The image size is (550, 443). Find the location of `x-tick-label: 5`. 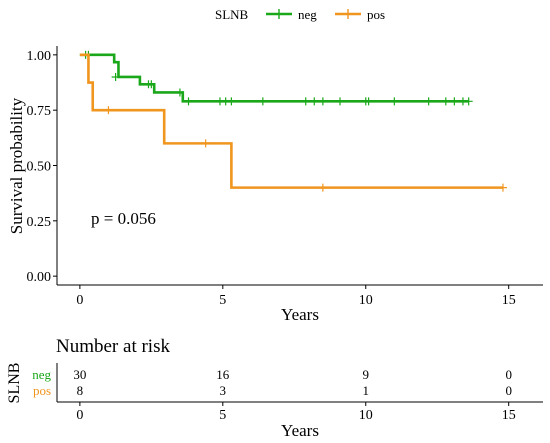

x-tick-label: 5 is located at coordinates (222, 300).